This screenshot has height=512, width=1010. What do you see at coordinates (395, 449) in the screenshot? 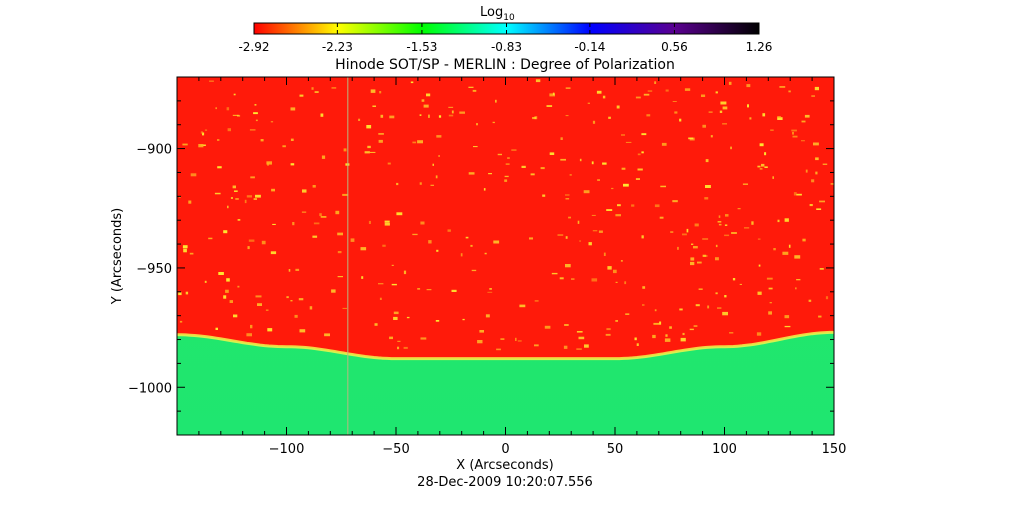
I see `x-tick-label: −50` at bounding box center [395, 449].